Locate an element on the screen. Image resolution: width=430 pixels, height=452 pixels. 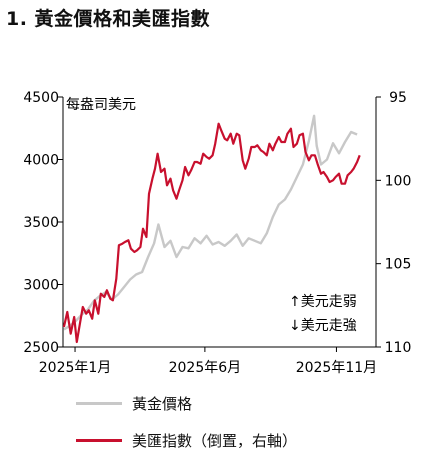
left-tick-label: 2500 is located at coordinates (41, 348).